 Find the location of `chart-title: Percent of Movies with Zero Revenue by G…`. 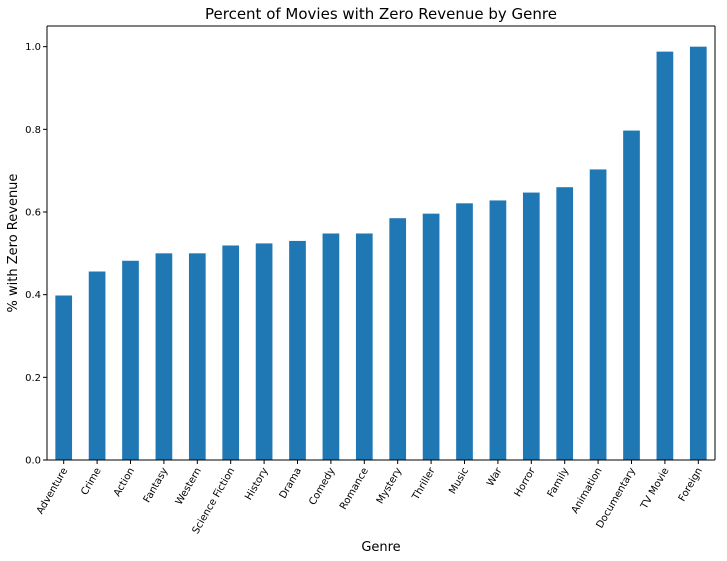

chart-title: Percent of Movies with Zero Revenue by G… is located at coordinates (381, 14).